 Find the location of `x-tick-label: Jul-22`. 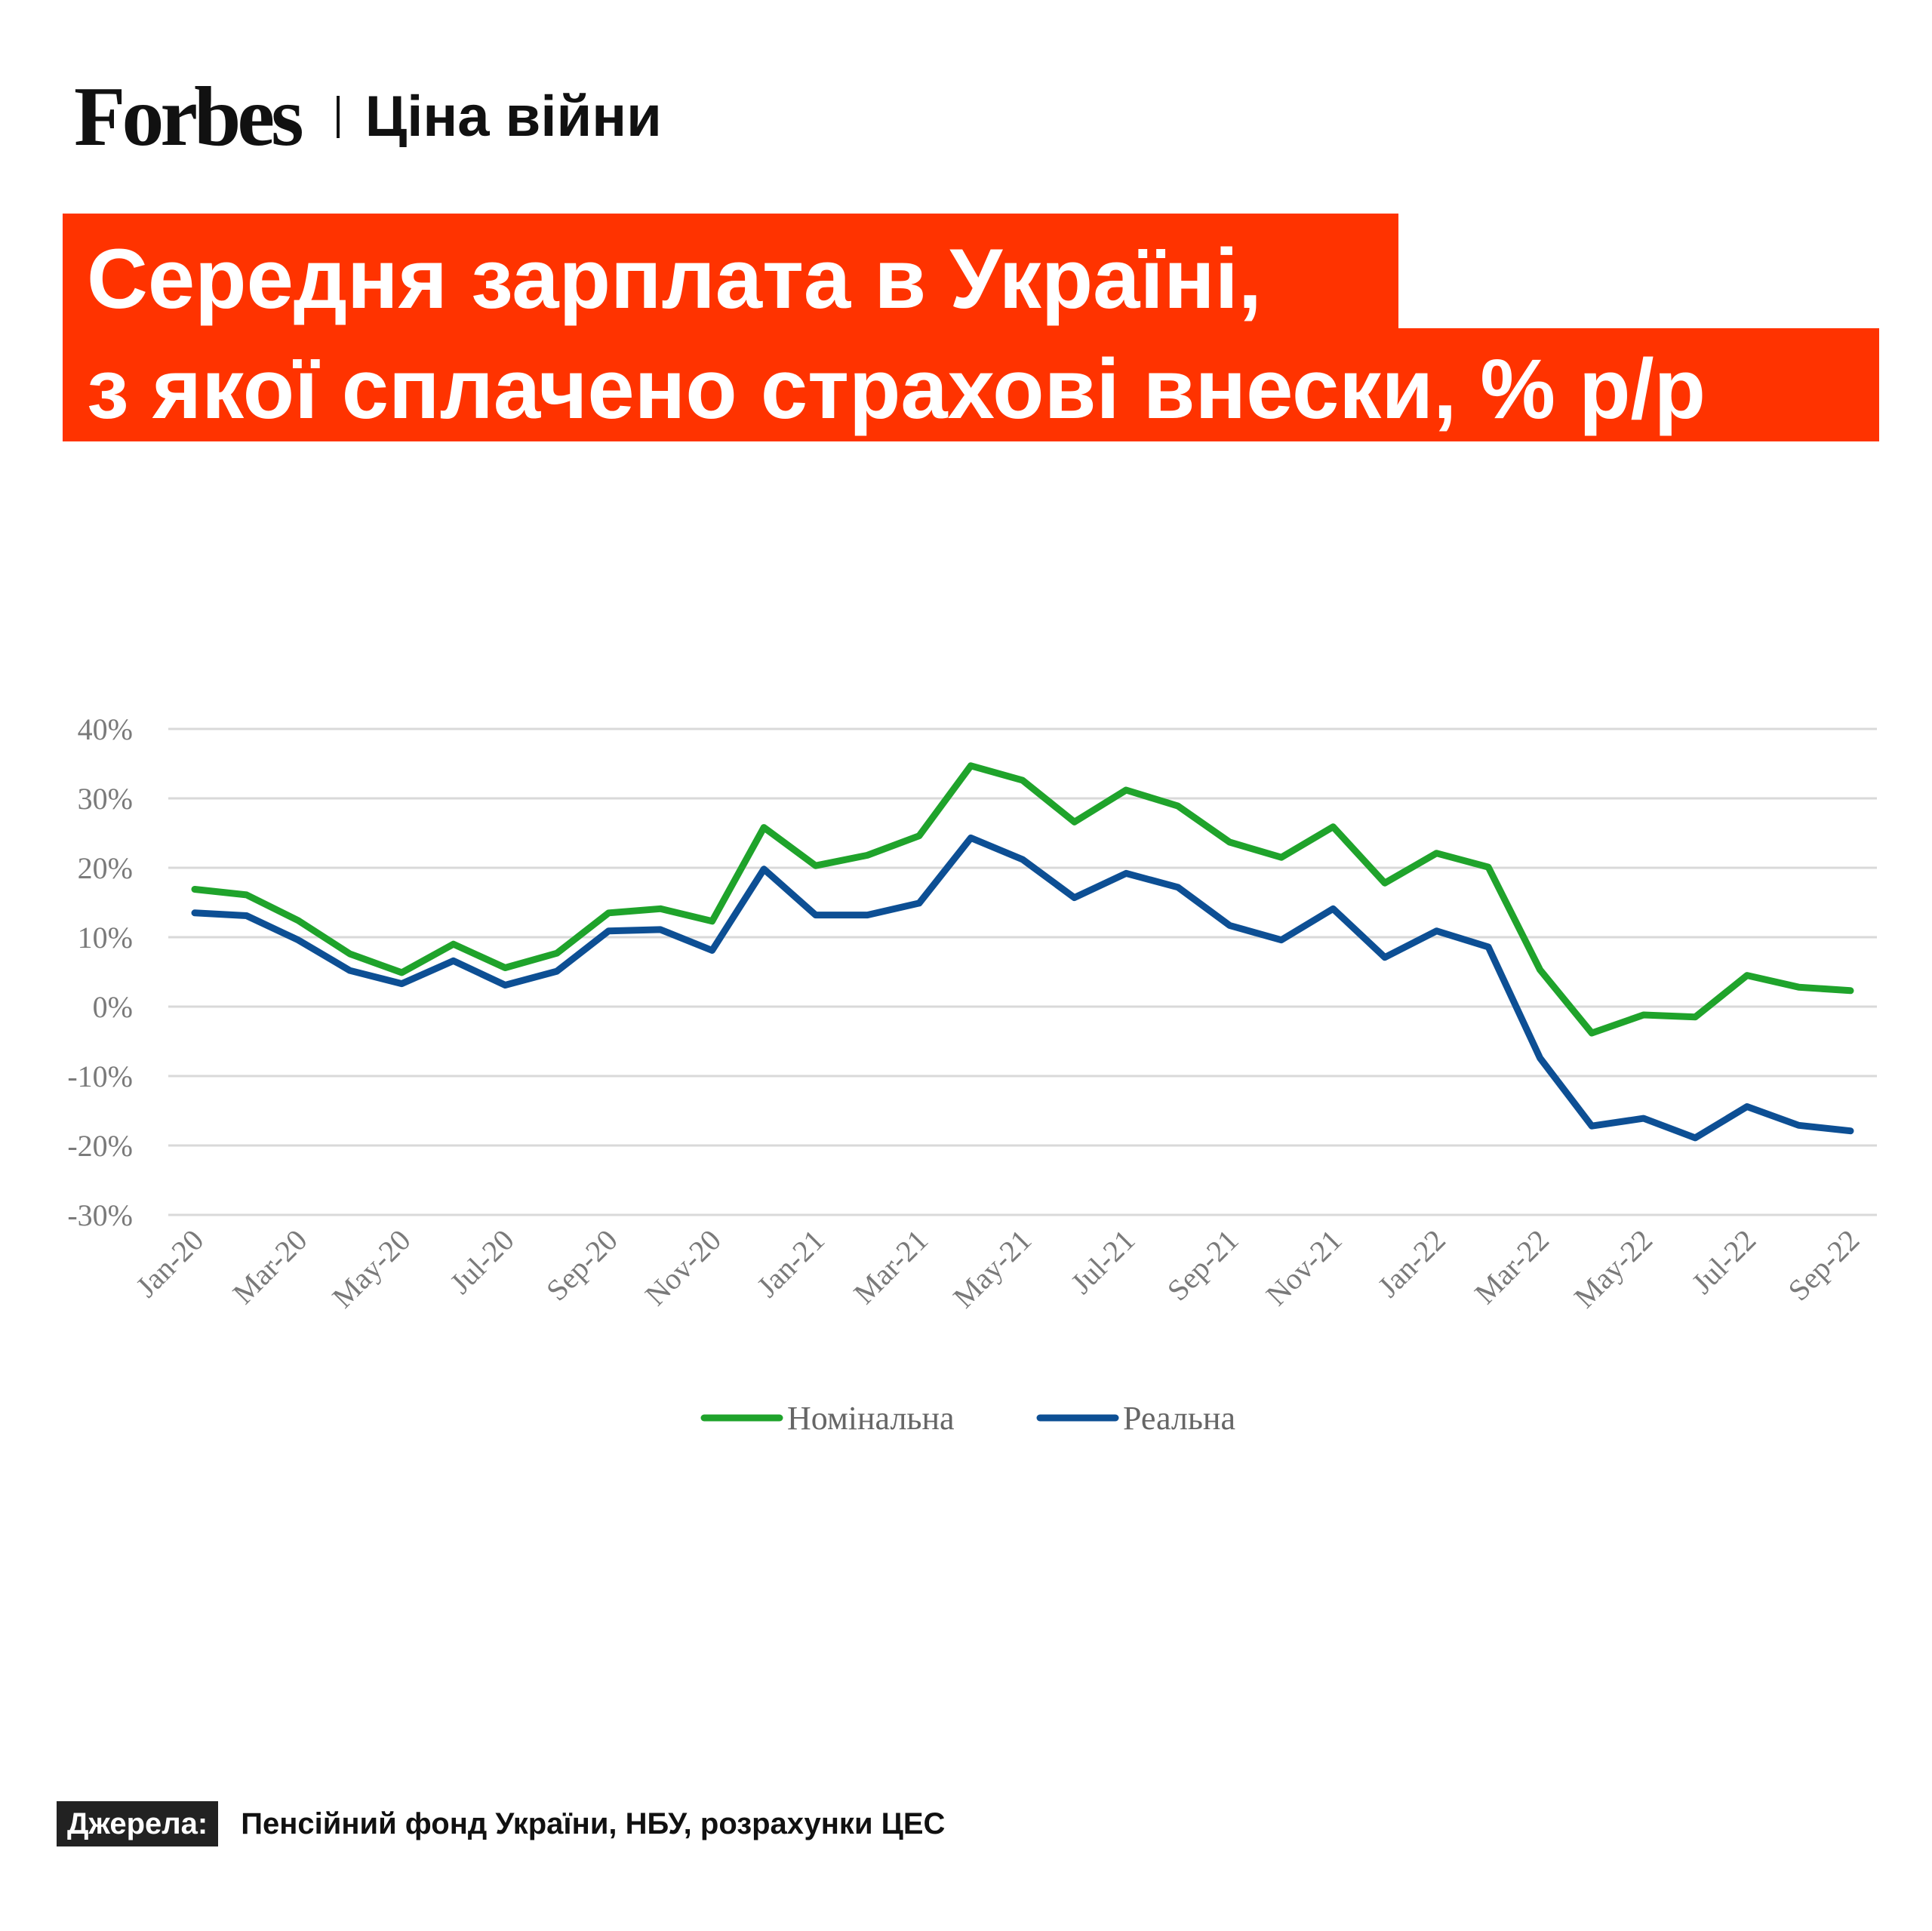

x-tick-label: Jul-22 is located at coordinates (1724, 1262).